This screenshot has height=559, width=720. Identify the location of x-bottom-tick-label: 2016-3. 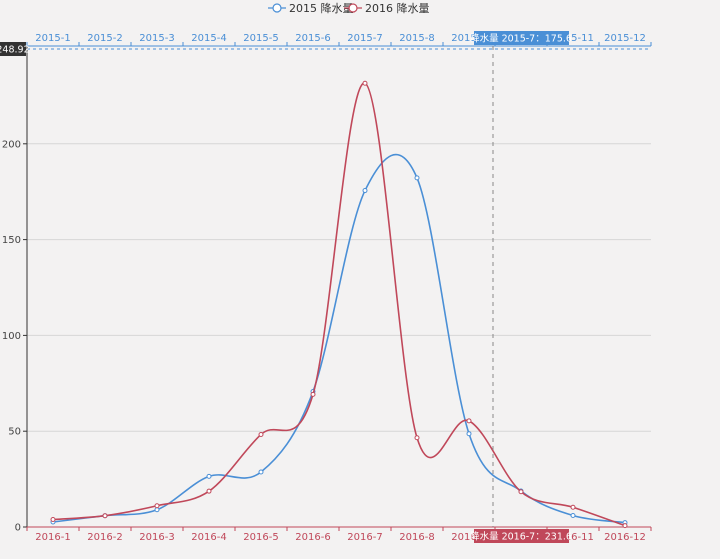
(156, 537).